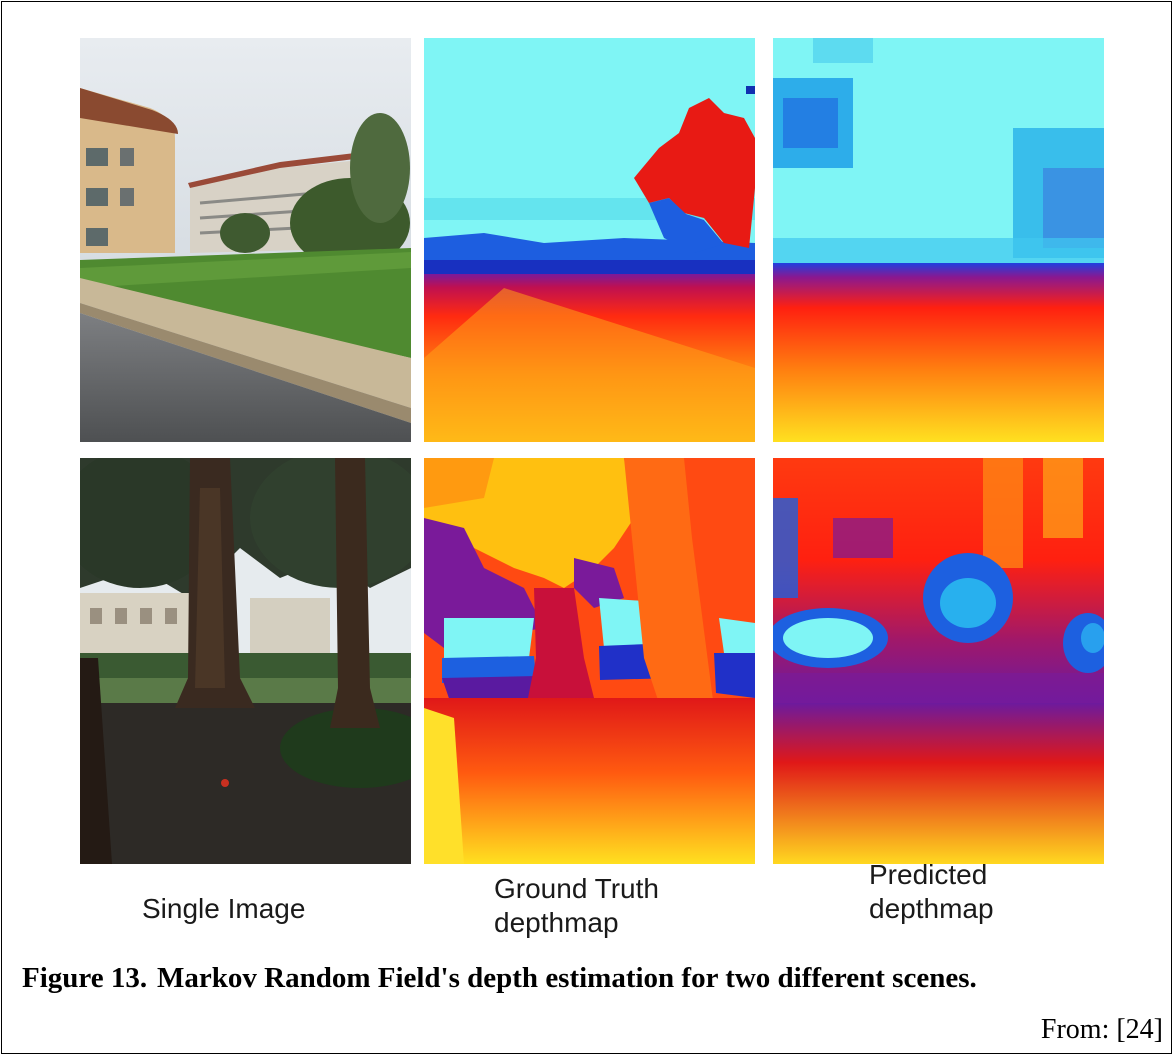 The image size is (1175, 1057). I want to click on photo-forest, so click(245, 661).